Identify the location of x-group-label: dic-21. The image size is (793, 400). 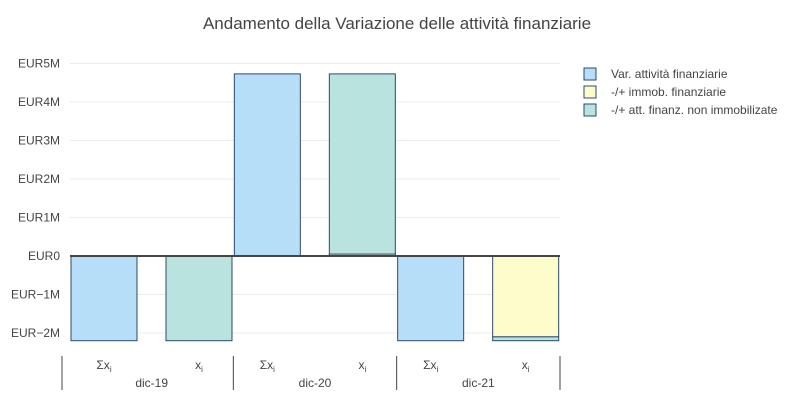
(478, 383).